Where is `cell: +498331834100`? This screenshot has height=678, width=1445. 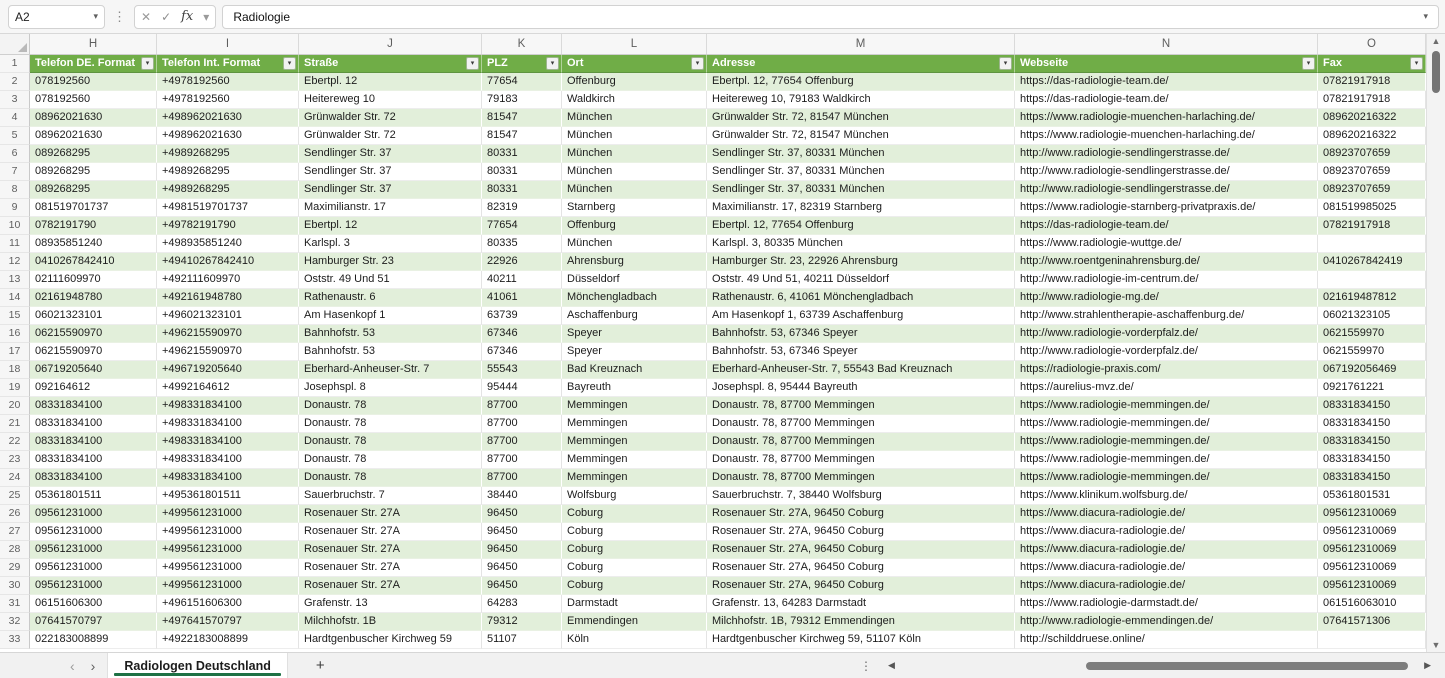
cell: +498331834100 is located at coordinates (228, 478).